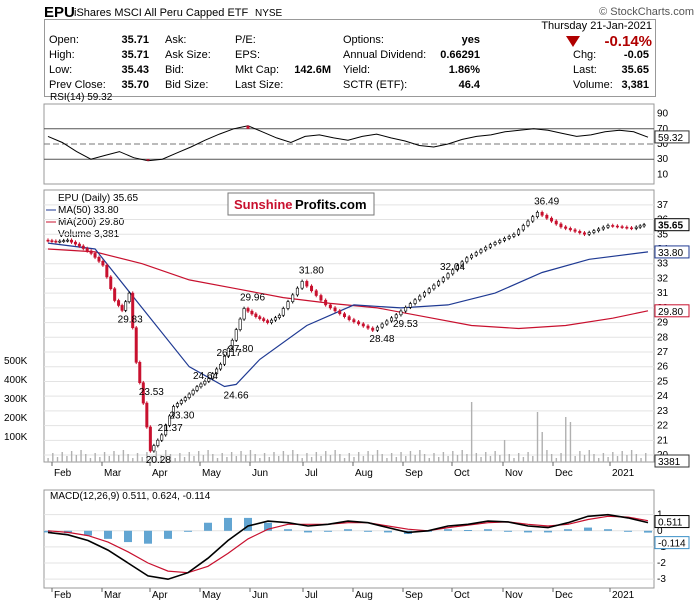 The image size is (700, 603). Describe the element at coordinates (663, 367) in the screenshot. I see `price-tick-label: 26` at that location.